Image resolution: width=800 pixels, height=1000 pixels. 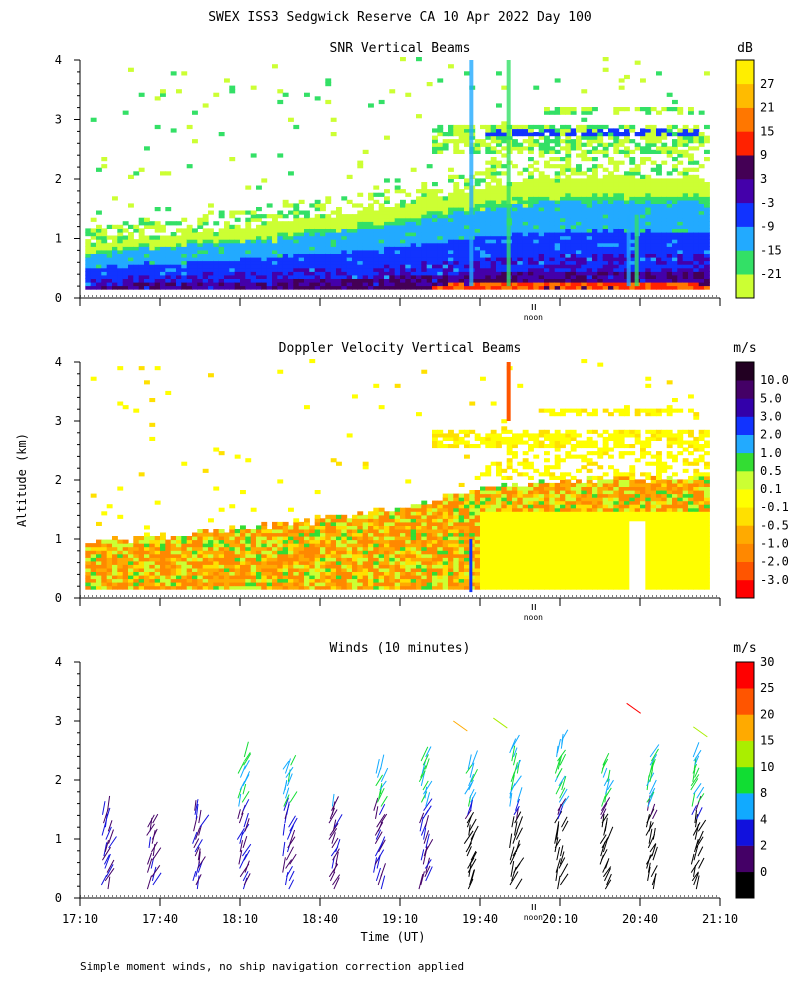 I want to click on colorbar-swatch, so click(x=745, y=214).